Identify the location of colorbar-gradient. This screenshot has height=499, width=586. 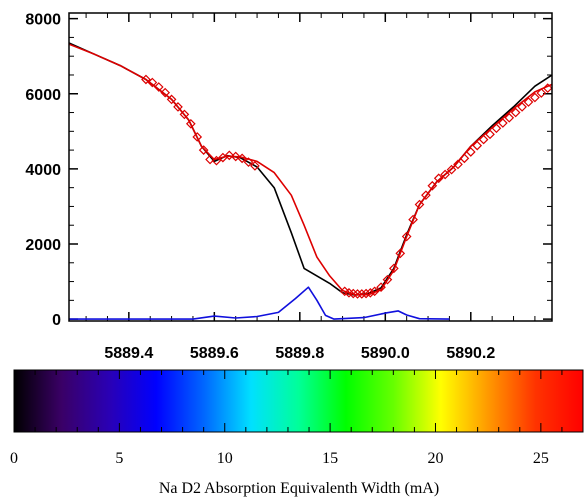
(298, 401).